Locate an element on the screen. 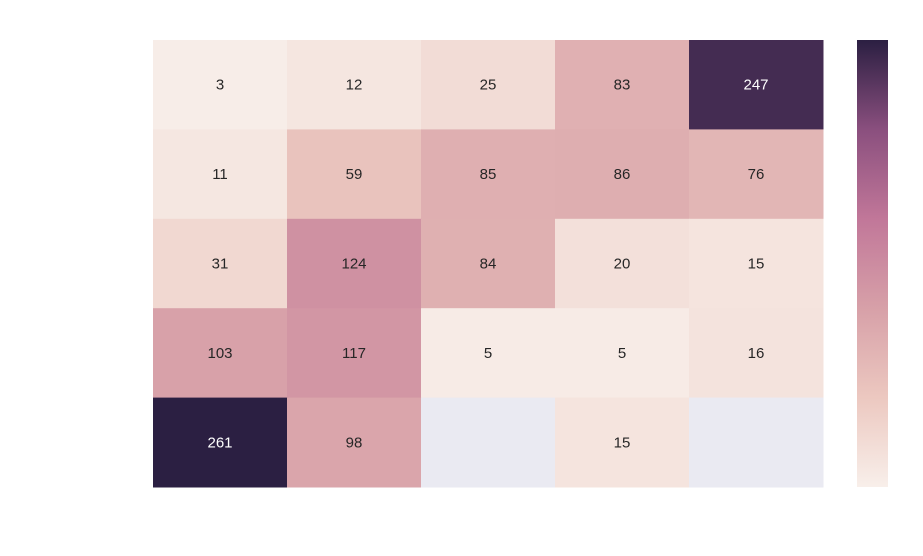  heatmap-cell-r4-c3 is located at coordinates (622, 442).